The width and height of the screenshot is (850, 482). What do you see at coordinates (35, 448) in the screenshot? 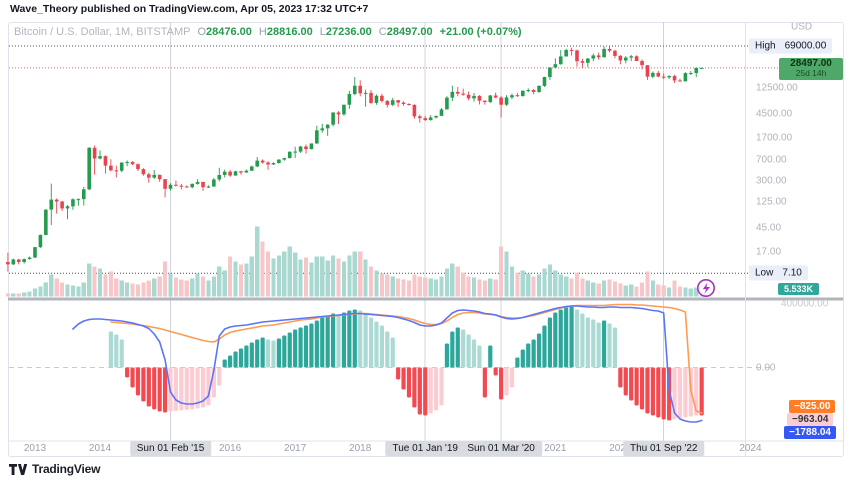
I see `time-year-label: 2013` at bounding box center [35, 448].